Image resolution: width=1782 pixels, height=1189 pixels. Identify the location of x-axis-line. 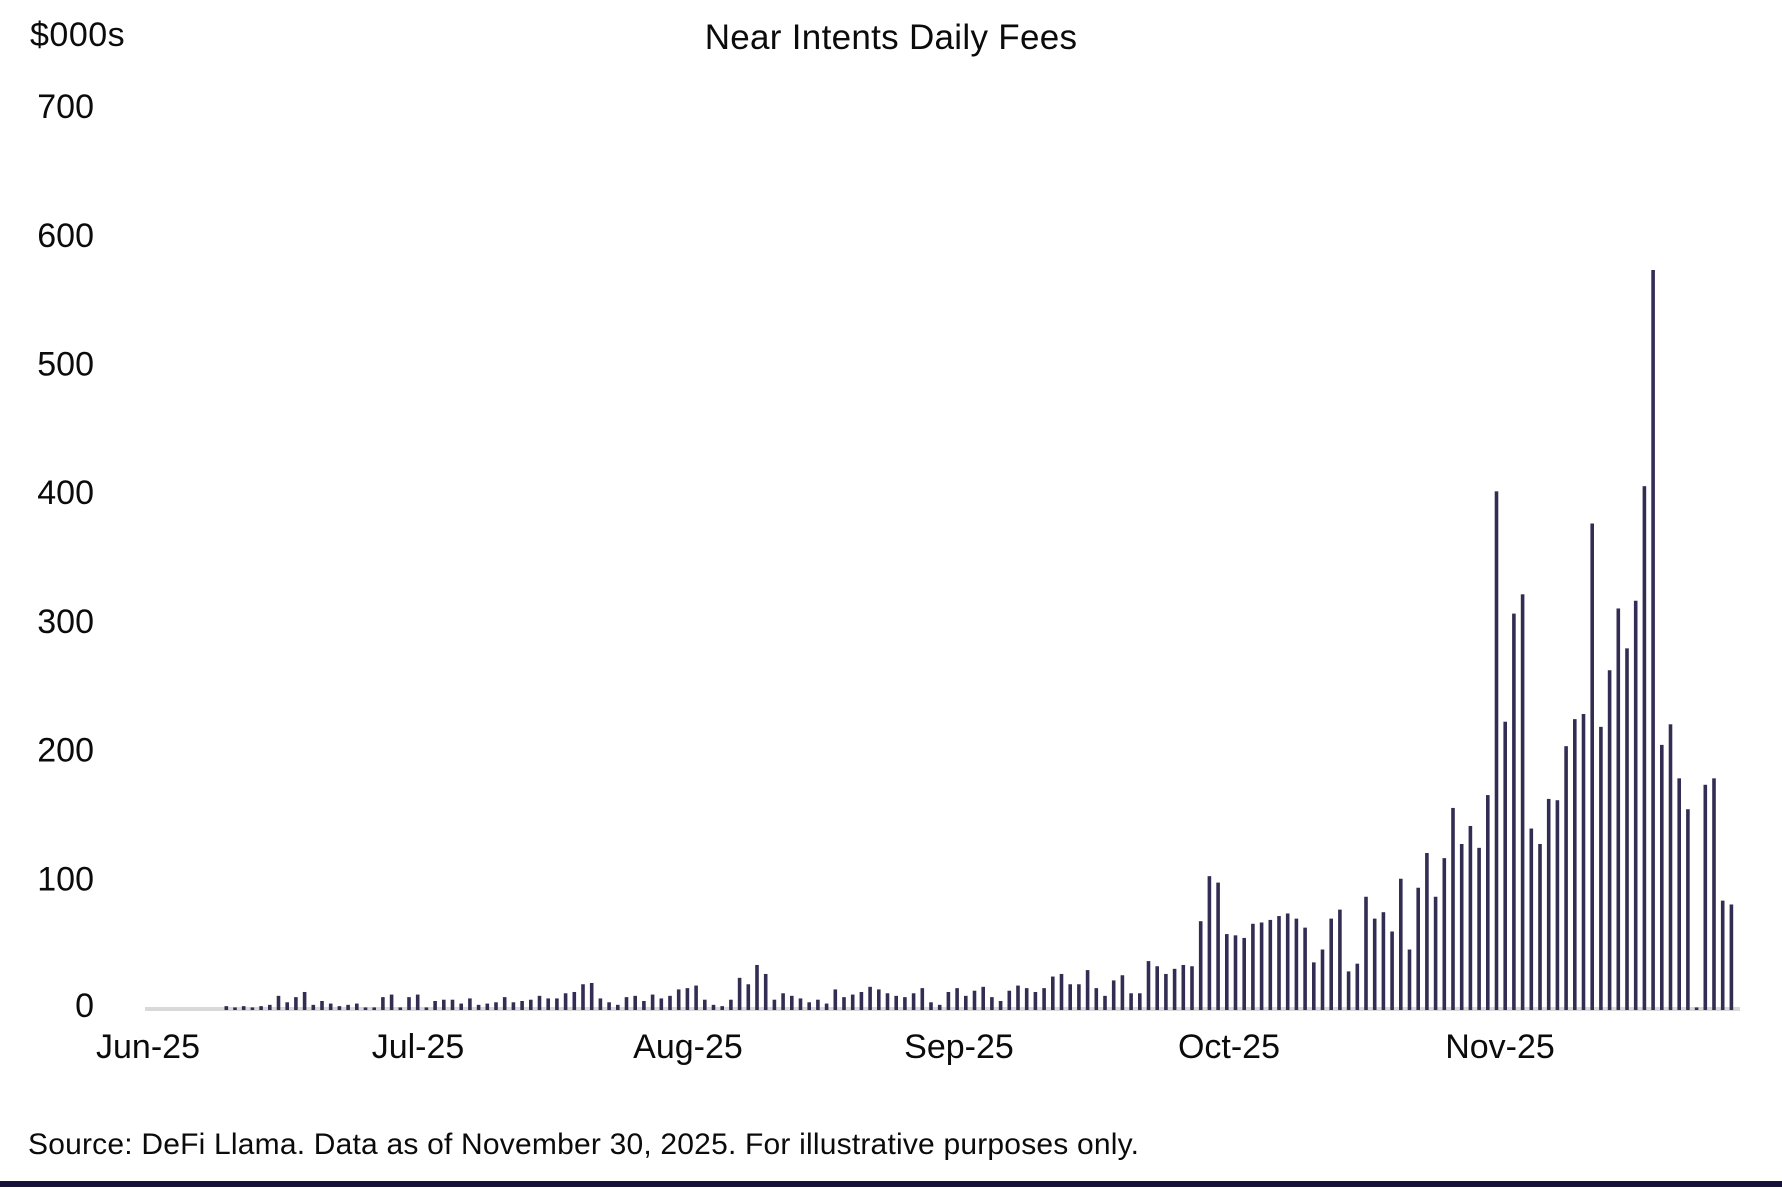
(942, 1009).